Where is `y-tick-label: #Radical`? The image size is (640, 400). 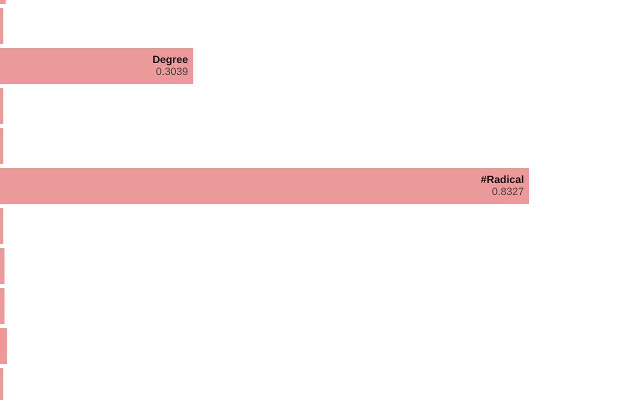
y-tick-label: #Radical is located at coordinates (502, 180).